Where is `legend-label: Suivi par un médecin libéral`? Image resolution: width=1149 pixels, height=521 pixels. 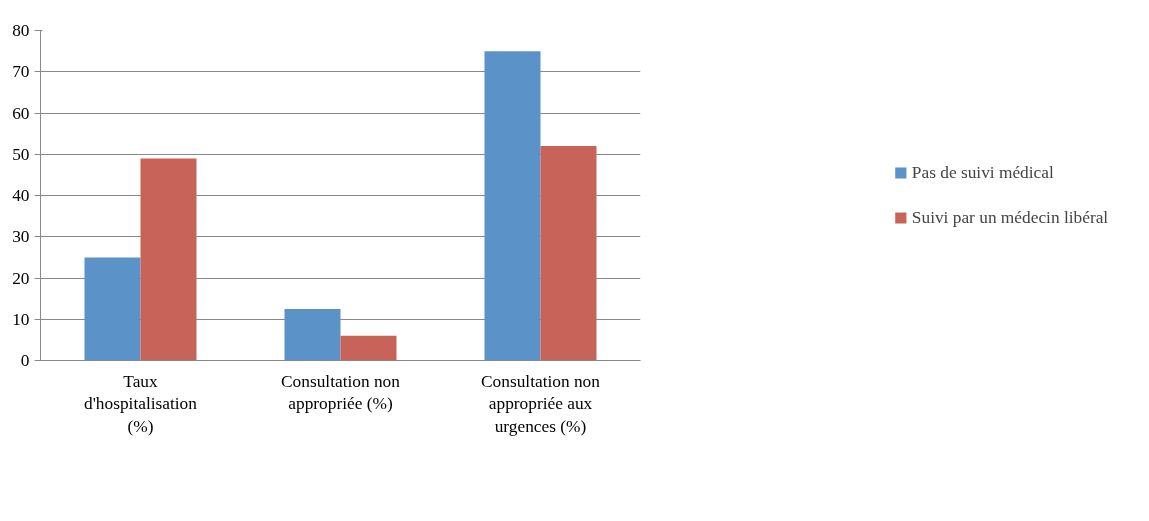
legend-label: Suivi par un médecin libéral is located at coordinates (1010, 217).